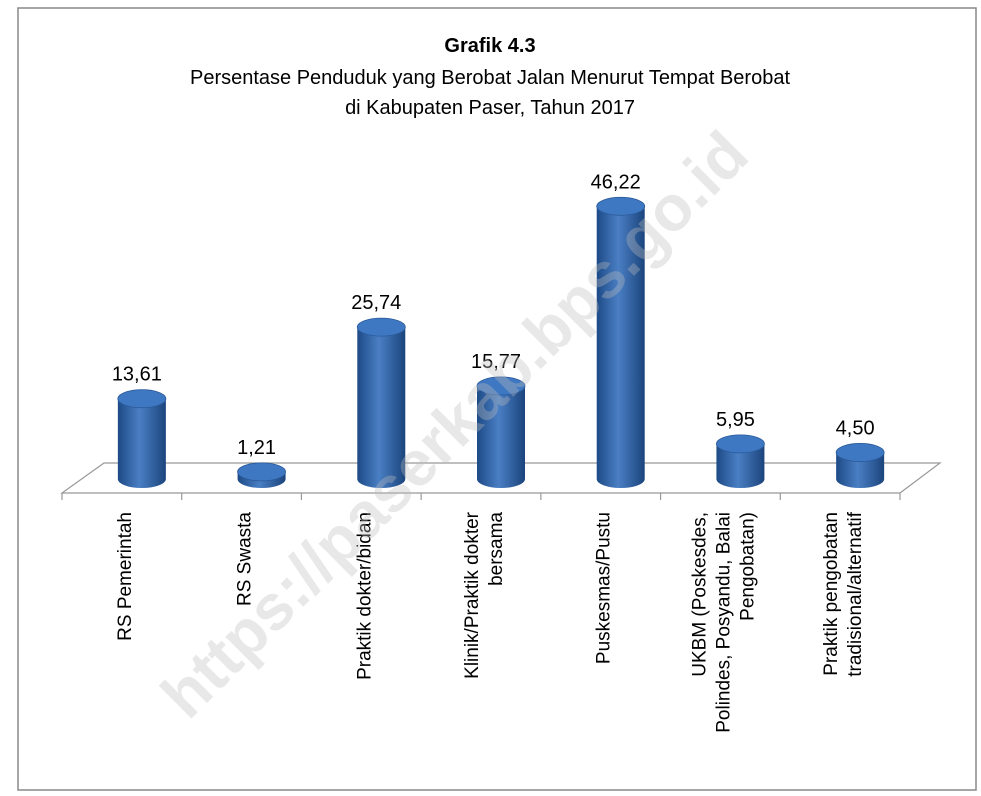  I want to click on data-label: 15,77, so click(496, 362).